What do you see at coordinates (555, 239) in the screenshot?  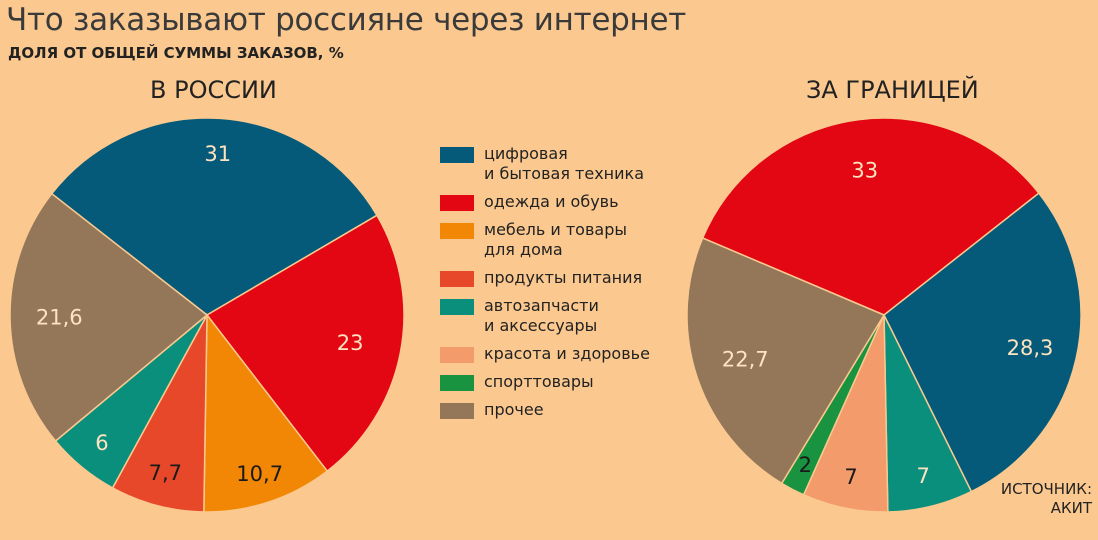 I see `legend-label: мебель и товары для дома` at bounding box center [555, 239].